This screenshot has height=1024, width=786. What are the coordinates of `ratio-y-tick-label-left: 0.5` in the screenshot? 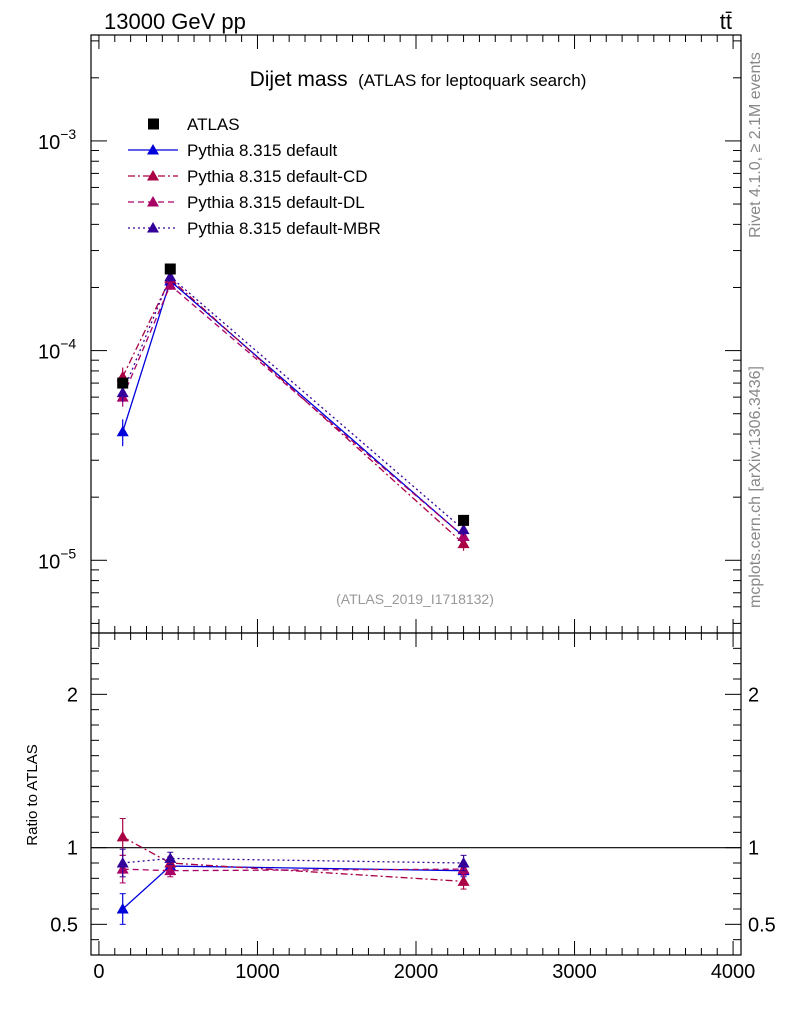 It's located at (64, 925).